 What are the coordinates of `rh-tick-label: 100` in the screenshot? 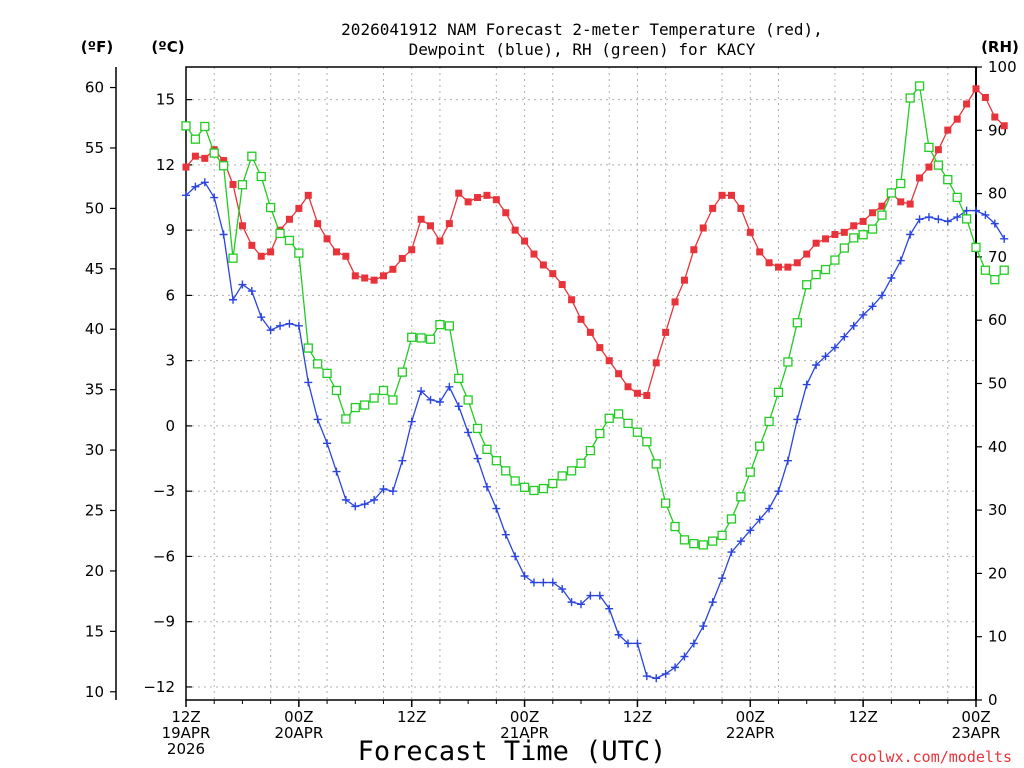 It's located at (1002, 67).